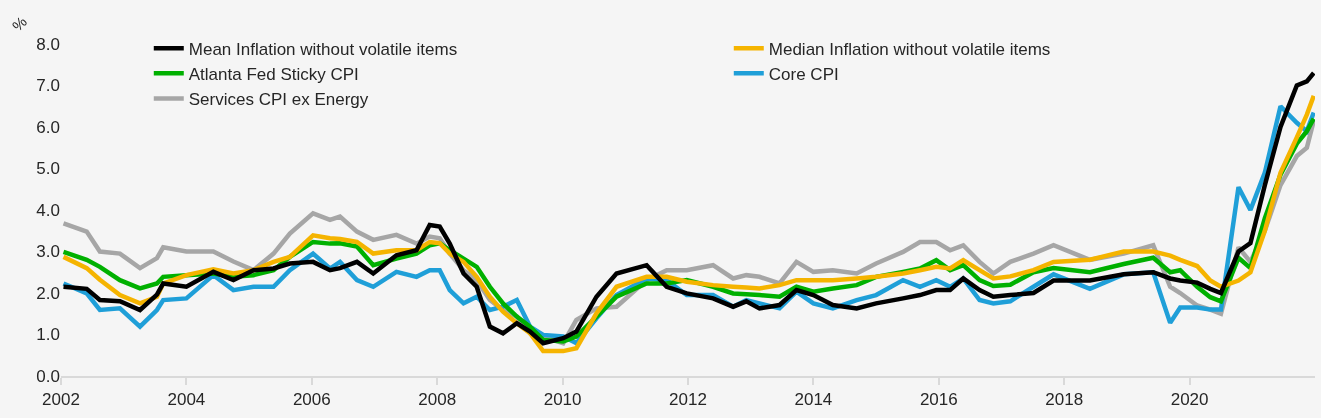 The image size is (1321, 418). I want to click on x-tick-label: 2008, so click(437, 400).